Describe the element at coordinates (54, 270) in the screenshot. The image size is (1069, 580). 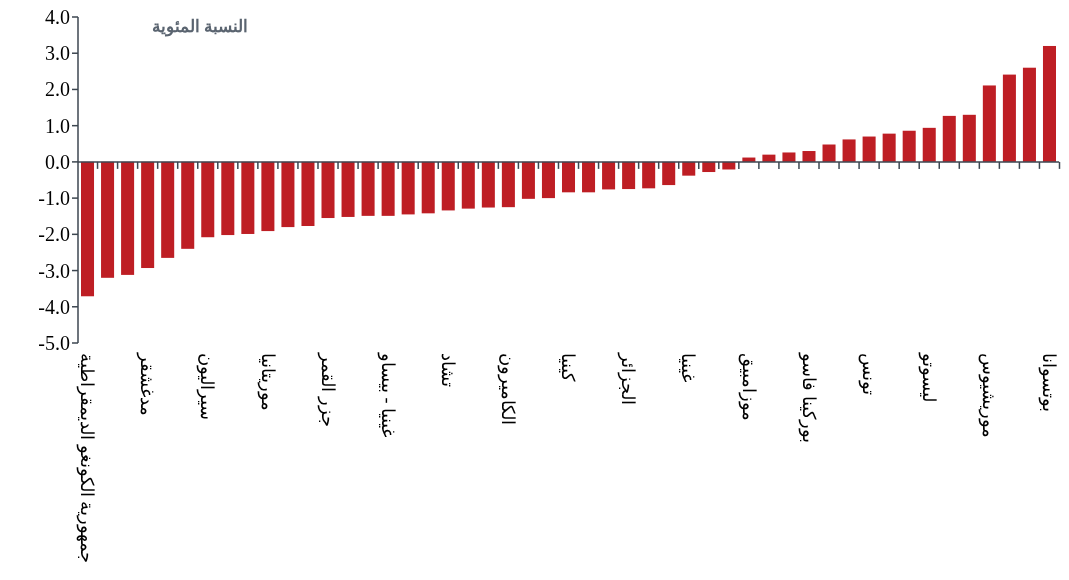
I see `y-tick-label: -3.0` at that location.